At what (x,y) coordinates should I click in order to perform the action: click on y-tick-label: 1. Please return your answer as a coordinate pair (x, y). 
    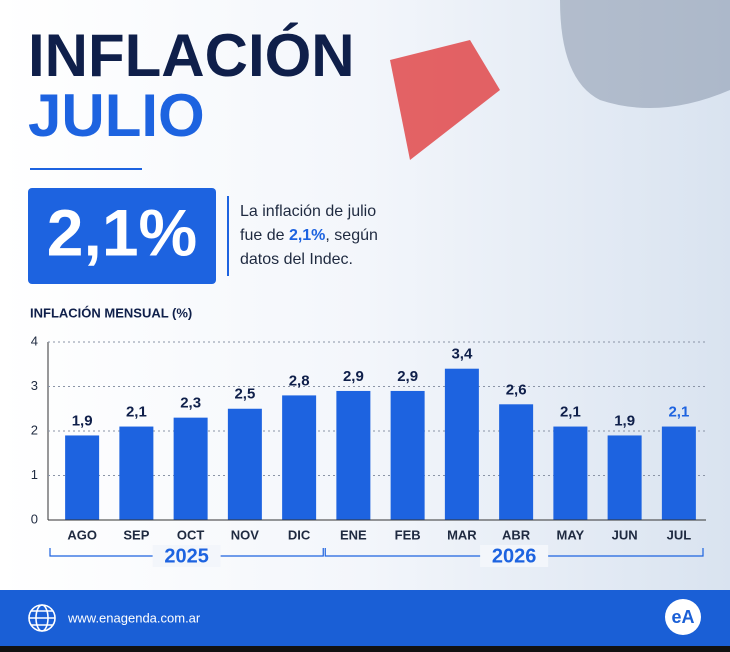
    Looking at the image, I should click on (34, 474).